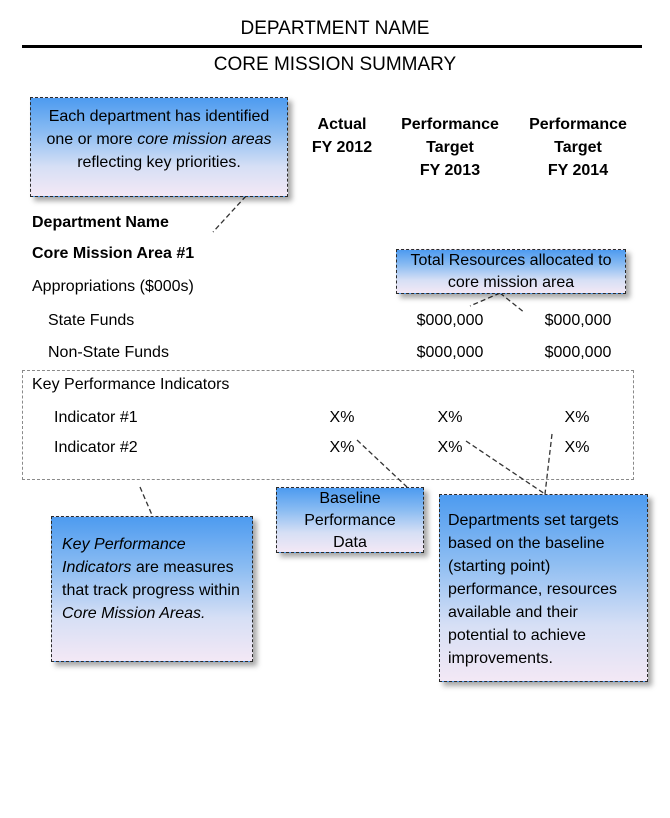 The height and width of the screenshot is (818, 670). Describe the element at coordinates (342, 136) in the screenshot. I see `column-header-fy2012: Actual FY 2012` at that location.